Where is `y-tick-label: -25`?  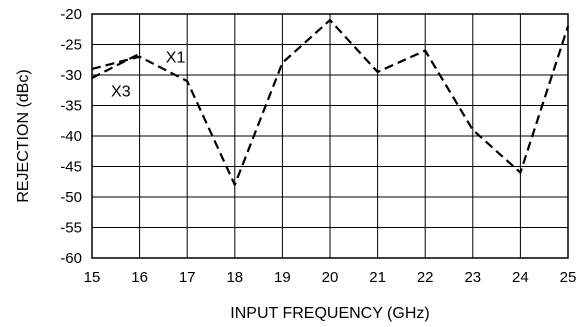 y-tick-label: -25 is located at coordinates (71, 45).